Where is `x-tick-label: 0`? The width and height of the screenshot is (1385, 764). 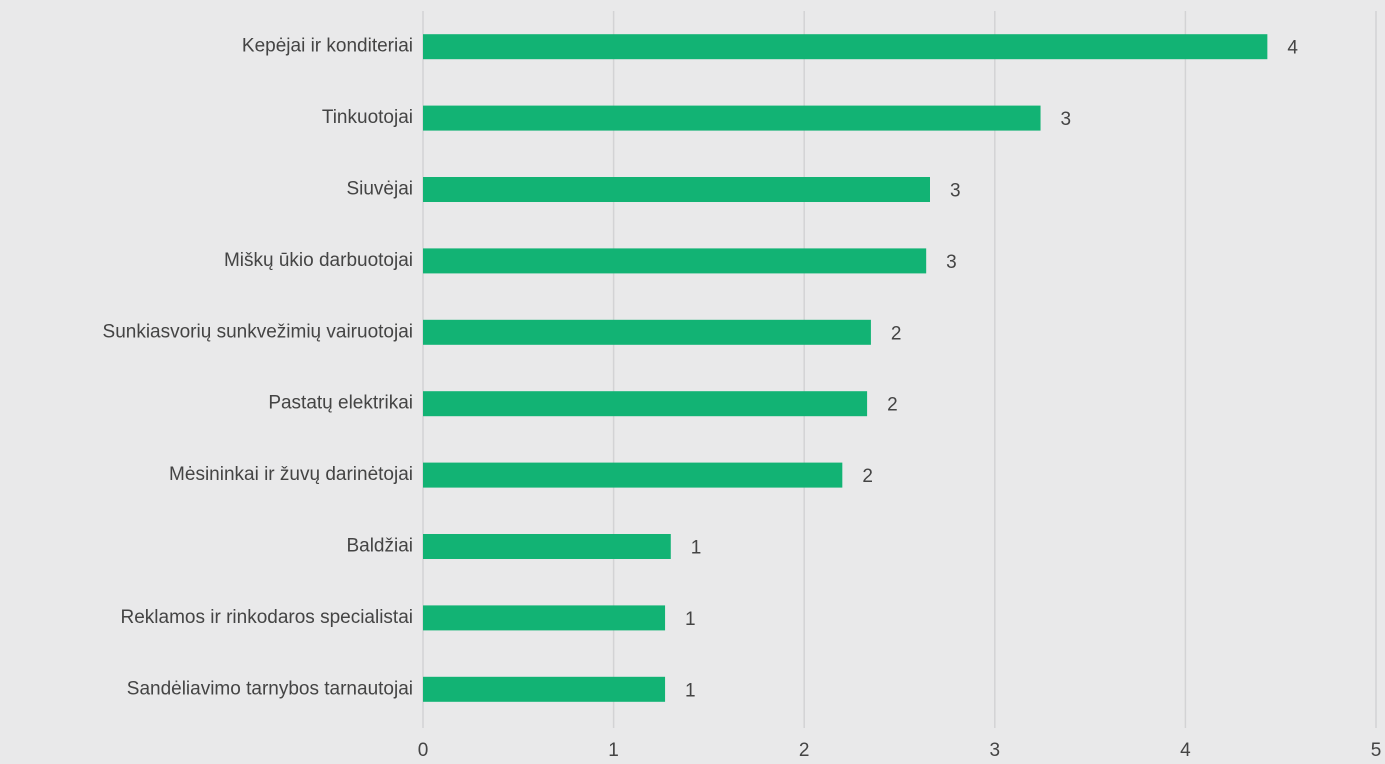 x-tick-label: 0 is located at coordinates (423, 750).